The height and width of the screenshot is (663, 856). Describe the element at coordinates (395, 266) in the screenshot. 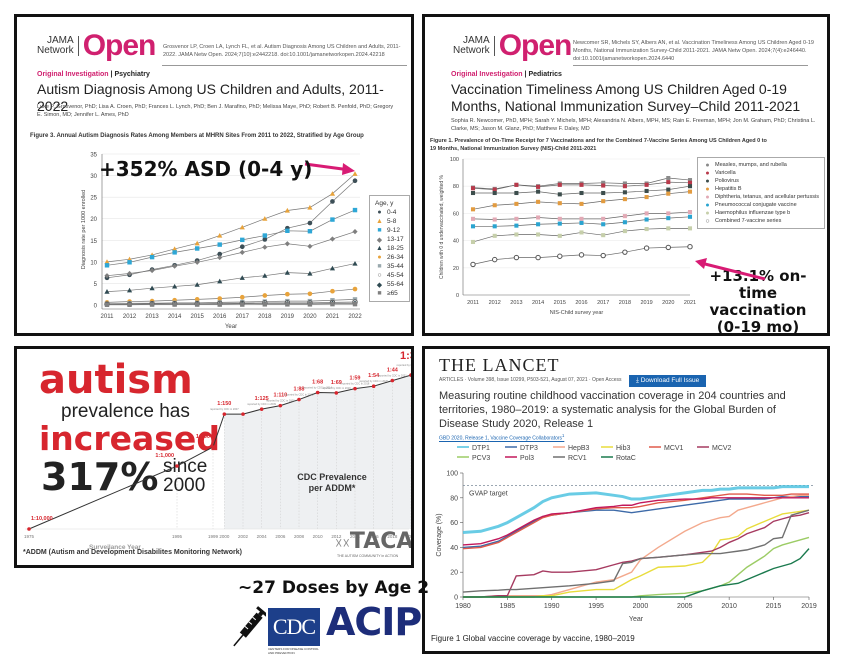

I see `legend-label: 35-44` at that location.